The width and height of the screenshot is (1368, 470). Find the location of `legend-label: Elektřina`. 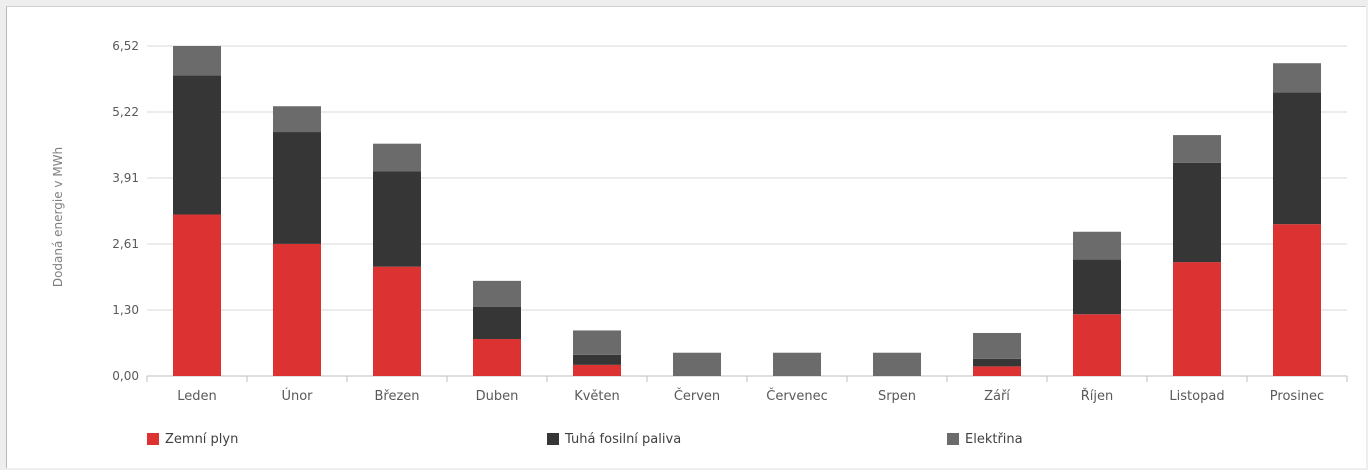

legend-label: Elektřina is located at coordinates (994, 439).